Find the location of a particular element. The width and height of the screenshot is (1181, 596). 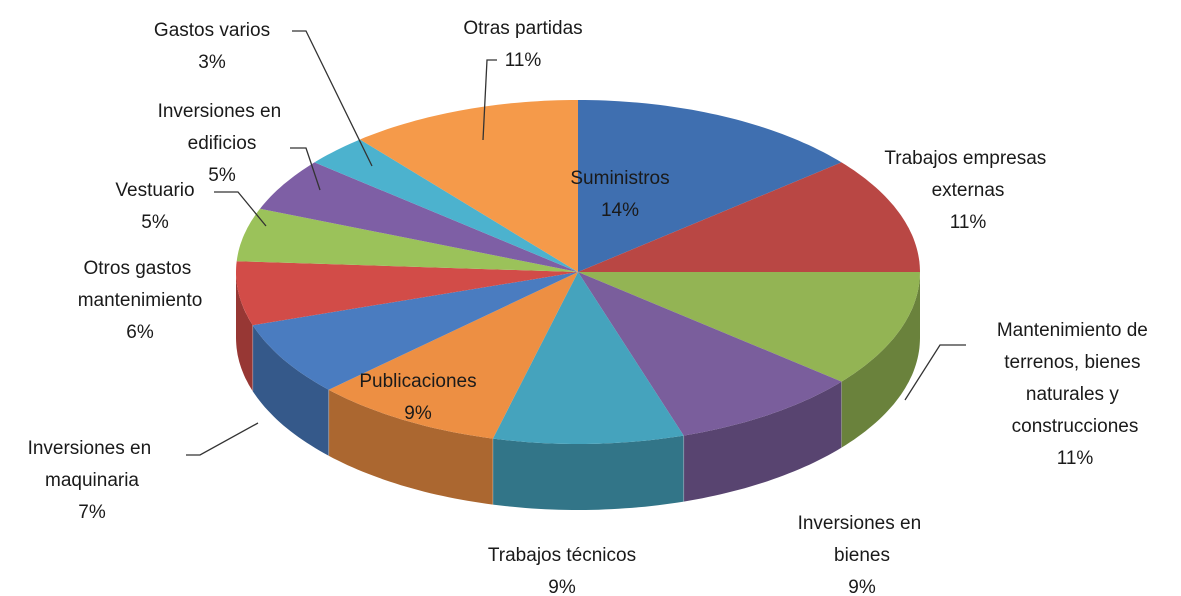

slice-label: Suministros is located at coordinates (619, 178).